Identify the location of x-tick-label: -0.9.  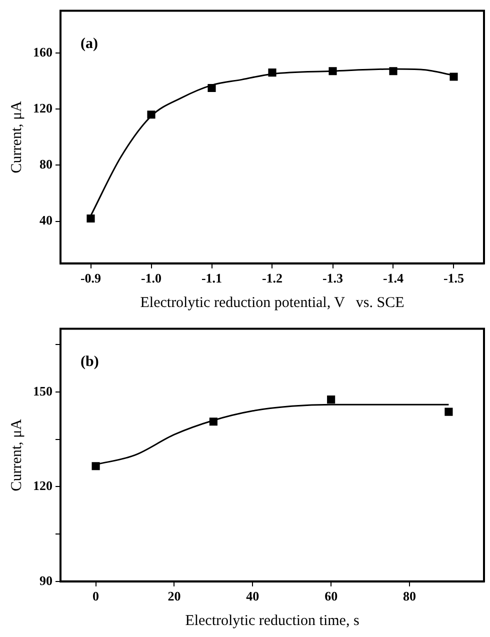
(91, 278).